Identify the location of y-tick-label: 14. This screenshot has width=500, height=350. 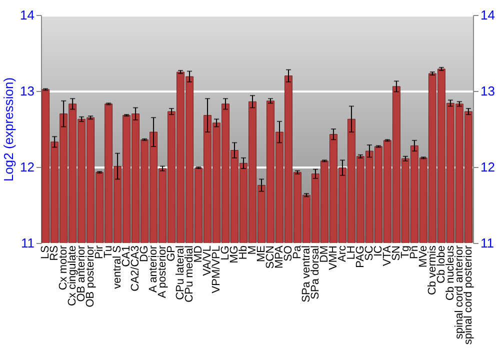
(27, 15).